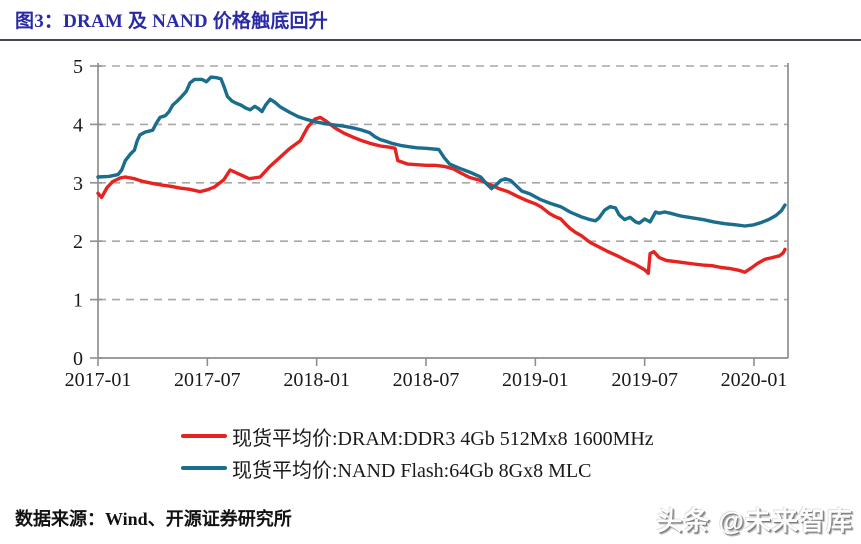  What do you see at coordinates (207, 380) in the screenshot?
I see `x-tick-label-2017-07: 2017-07` at bounding box center [207, 380].